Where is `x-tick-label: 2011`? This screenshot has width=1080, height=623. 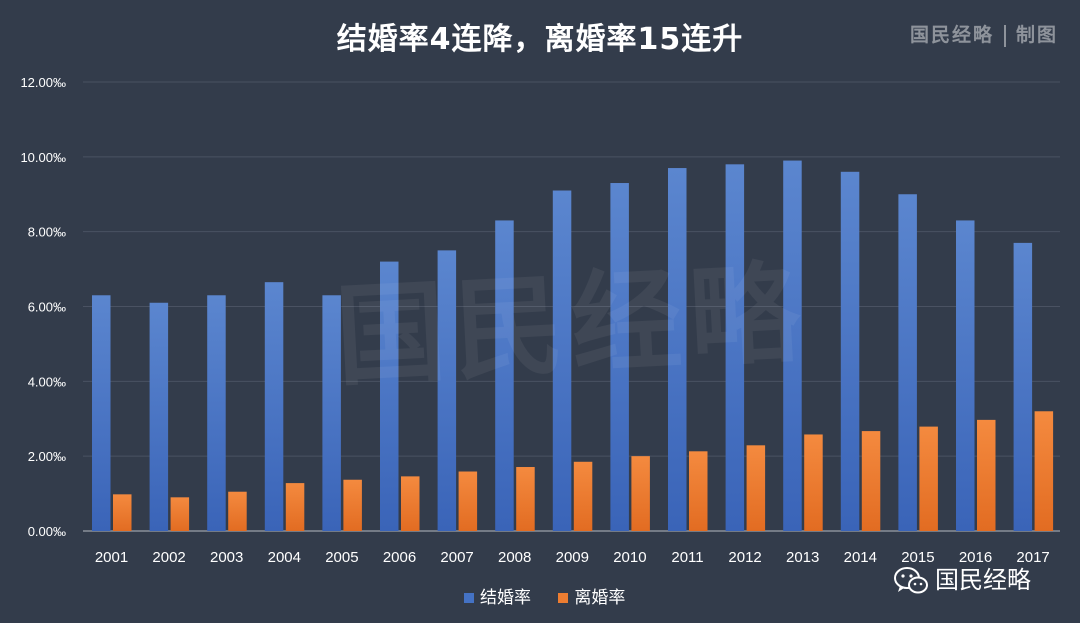 x-tick-label: 2011 is located at coordinates (687, 557).